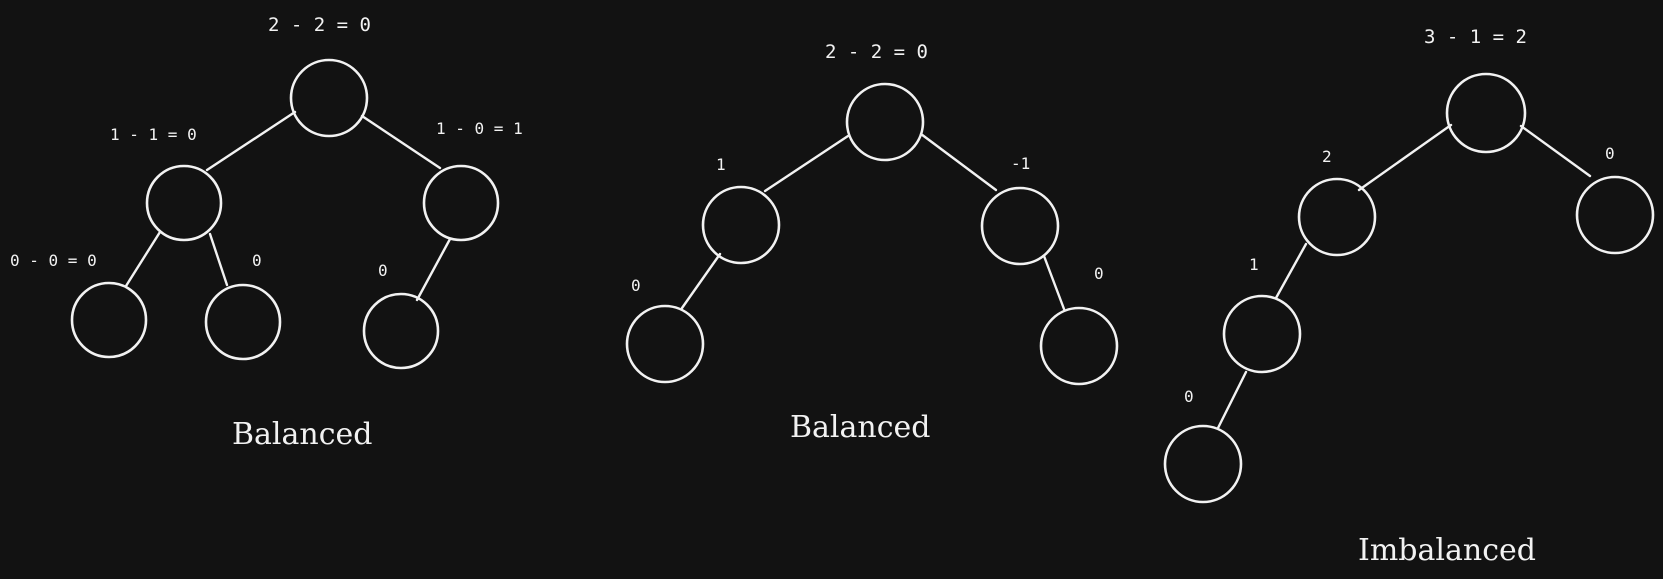 This screenshot has height=579, width=1663. I want to click on edge-left-grandchild, so click(1291, 271).